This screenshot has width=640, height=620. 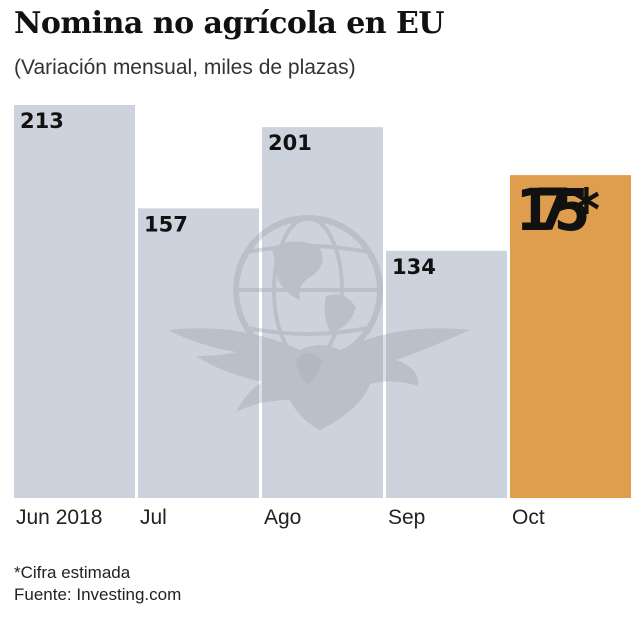 I want to click on bar-jun-2018, so click(x=74, y=301).